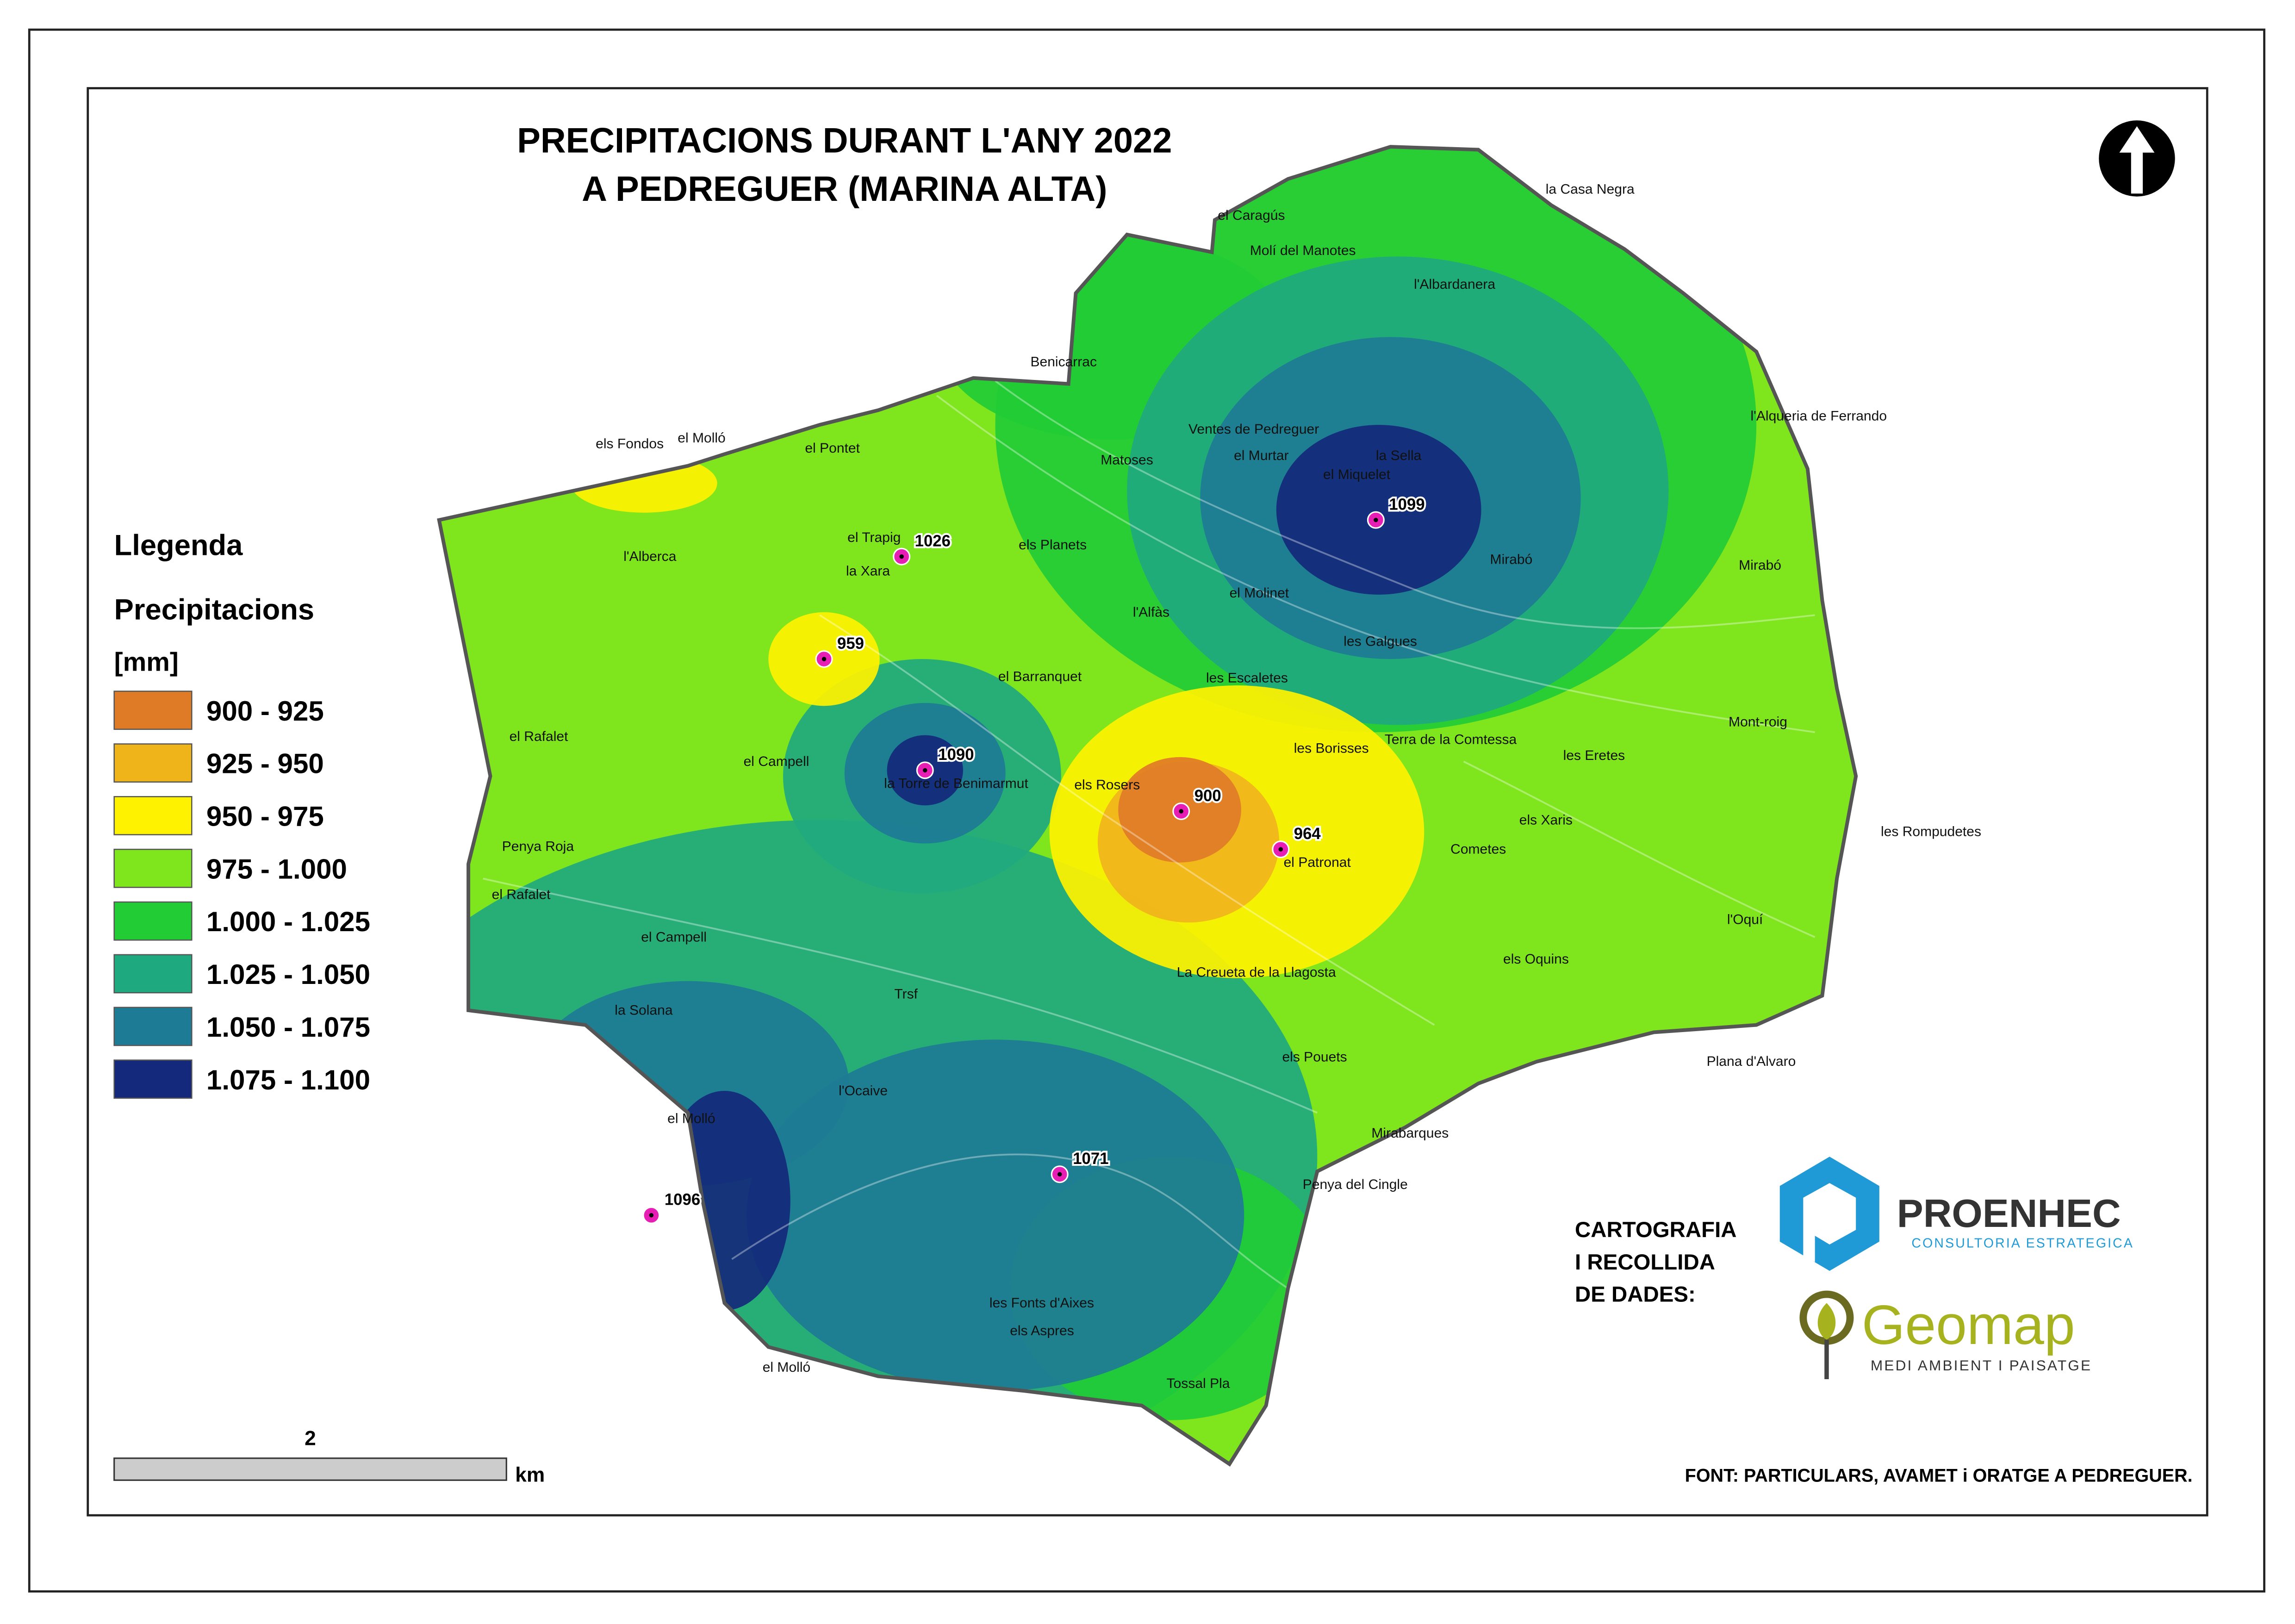 The width and height of the screenshot is (2295, 1624). What do you see at coordinates (1063, 361) in the screenshot?
I see `place-label: Benicarrac` at bounding box center [1063, 361].